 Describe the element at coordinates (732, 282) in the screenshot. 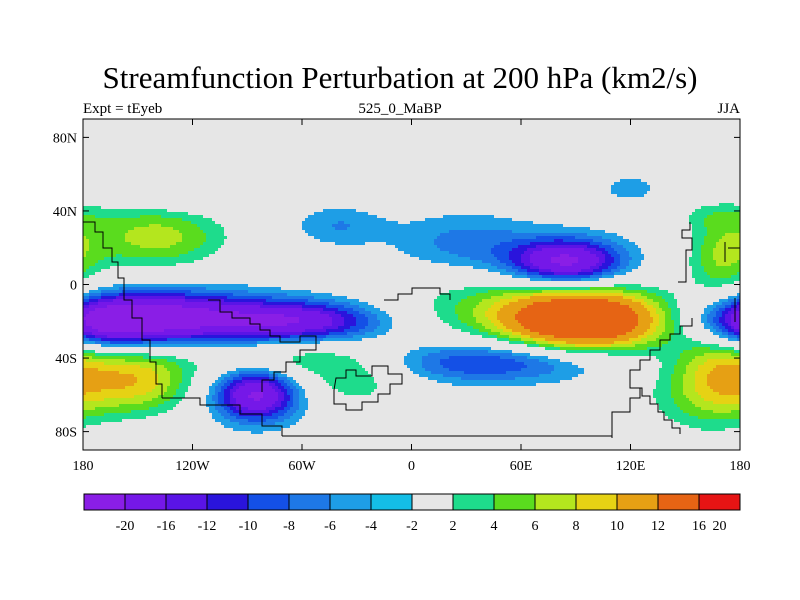

I see `coastline-east-pacific` at that location.